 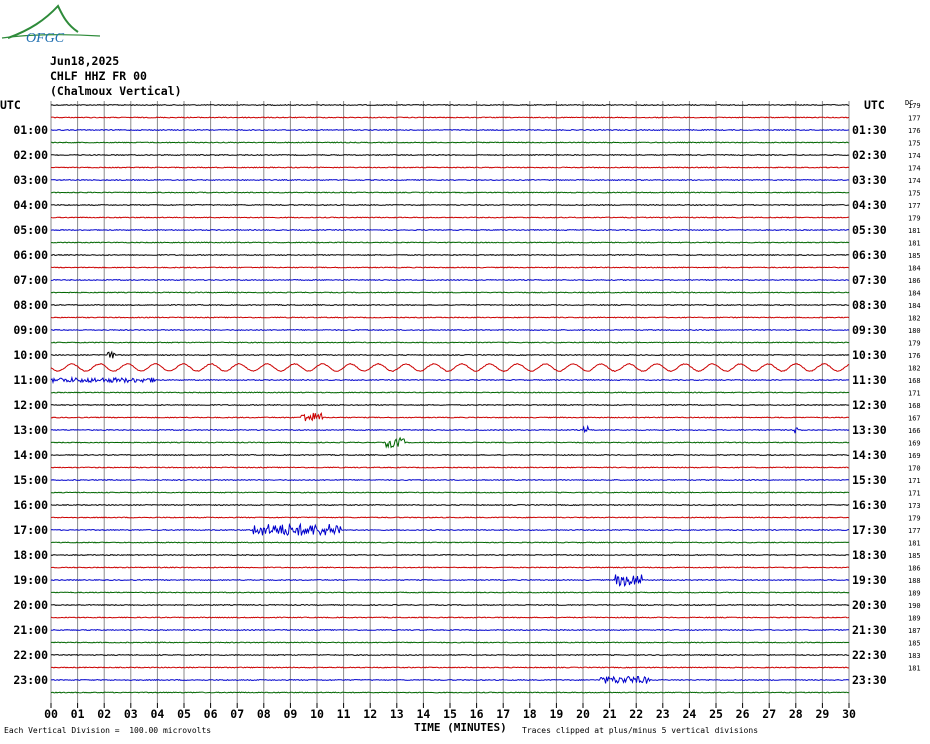 What do you see at coordinates (30, 380) in the screenshot?
I see `left-hour-label: 11:00` at bounding box center [30, 380].